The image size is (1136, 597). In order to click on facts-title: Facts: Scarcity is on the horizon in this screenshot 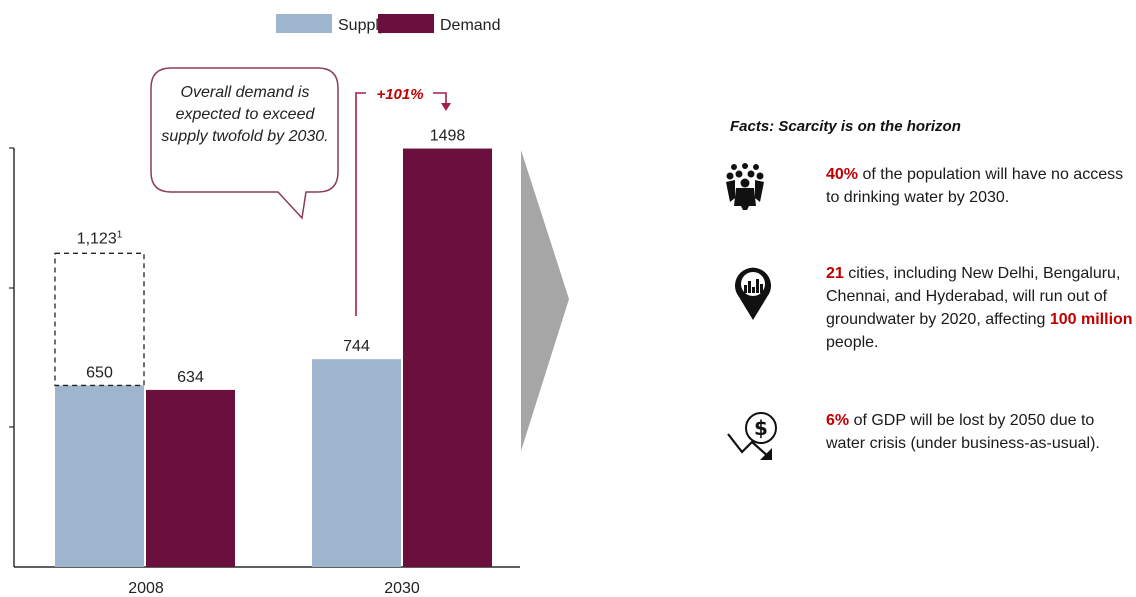, I will do `click(845, 126)`.